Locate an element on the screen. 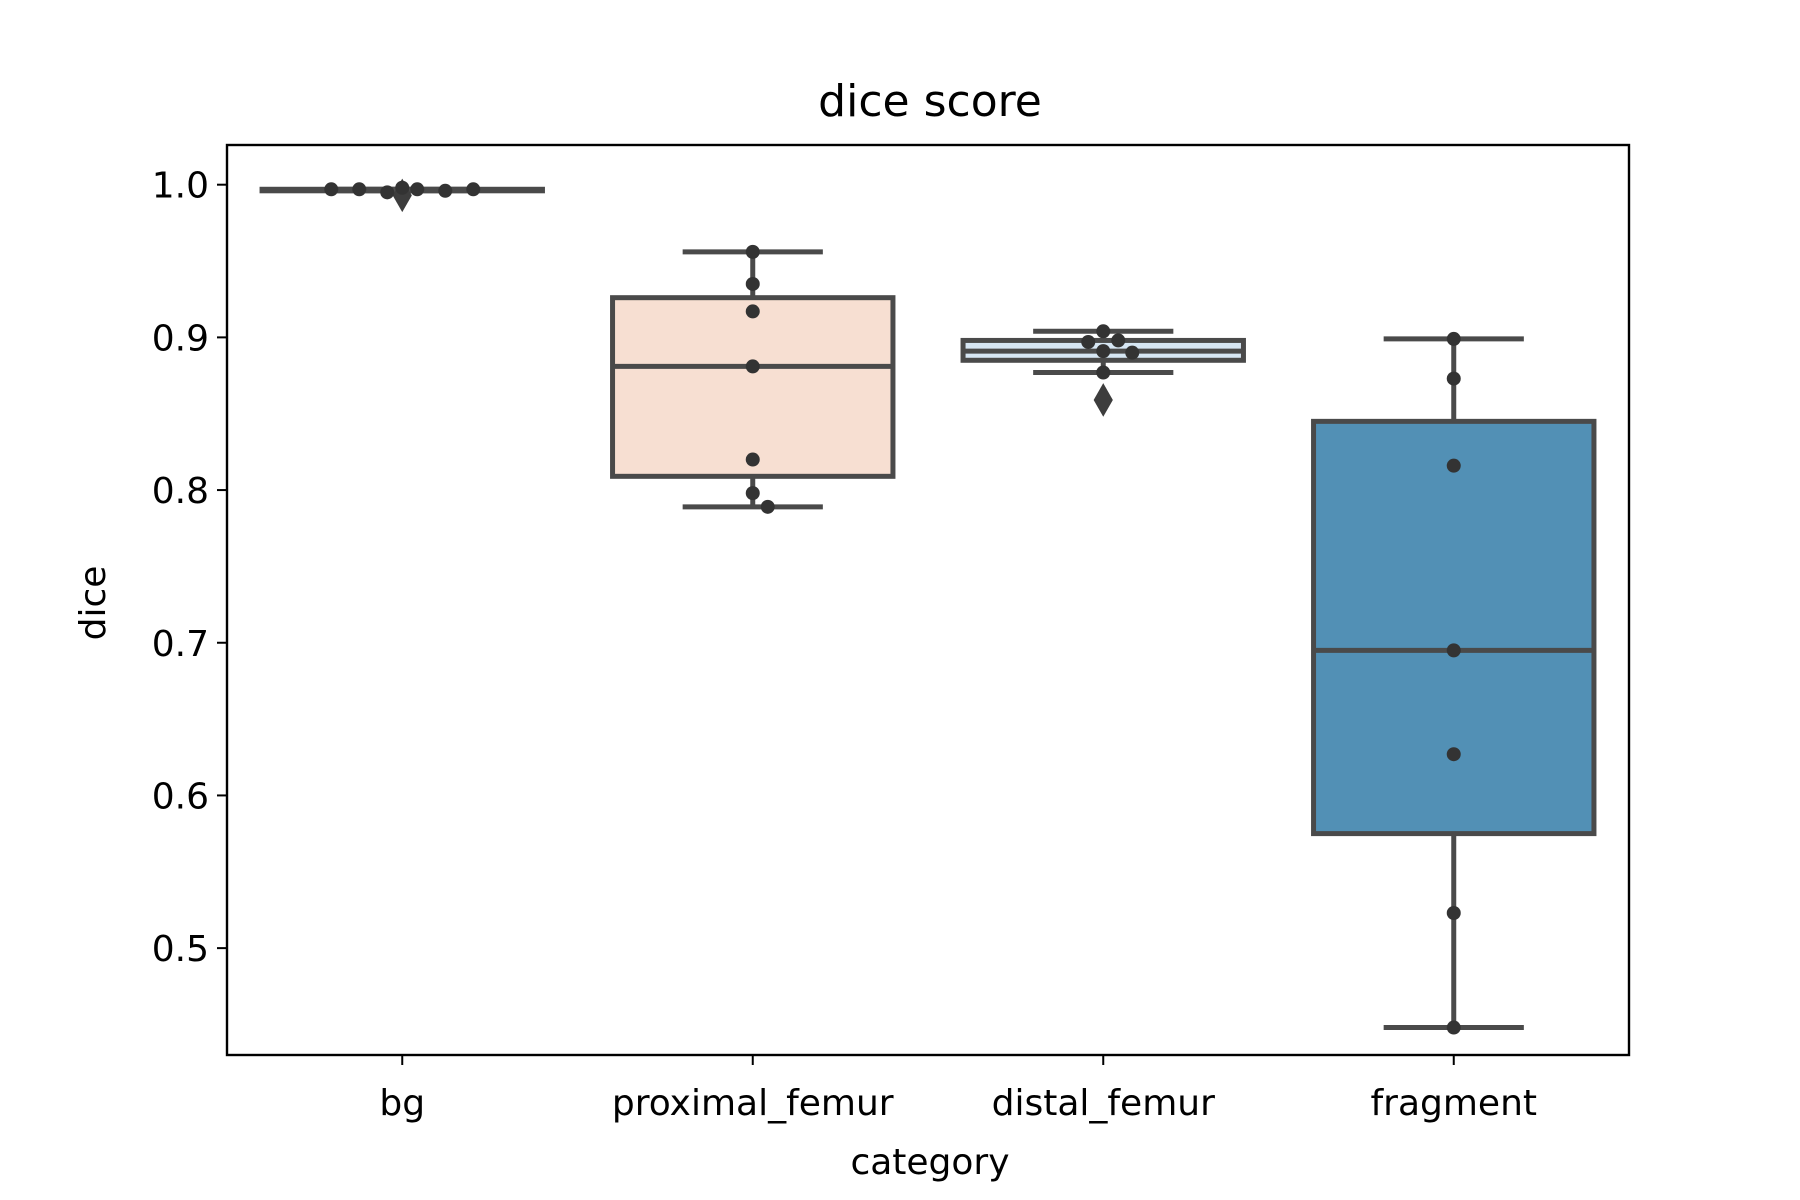 The image size is (1800, 1200). y-axis-label: dice is located at coordinates (93, 603).